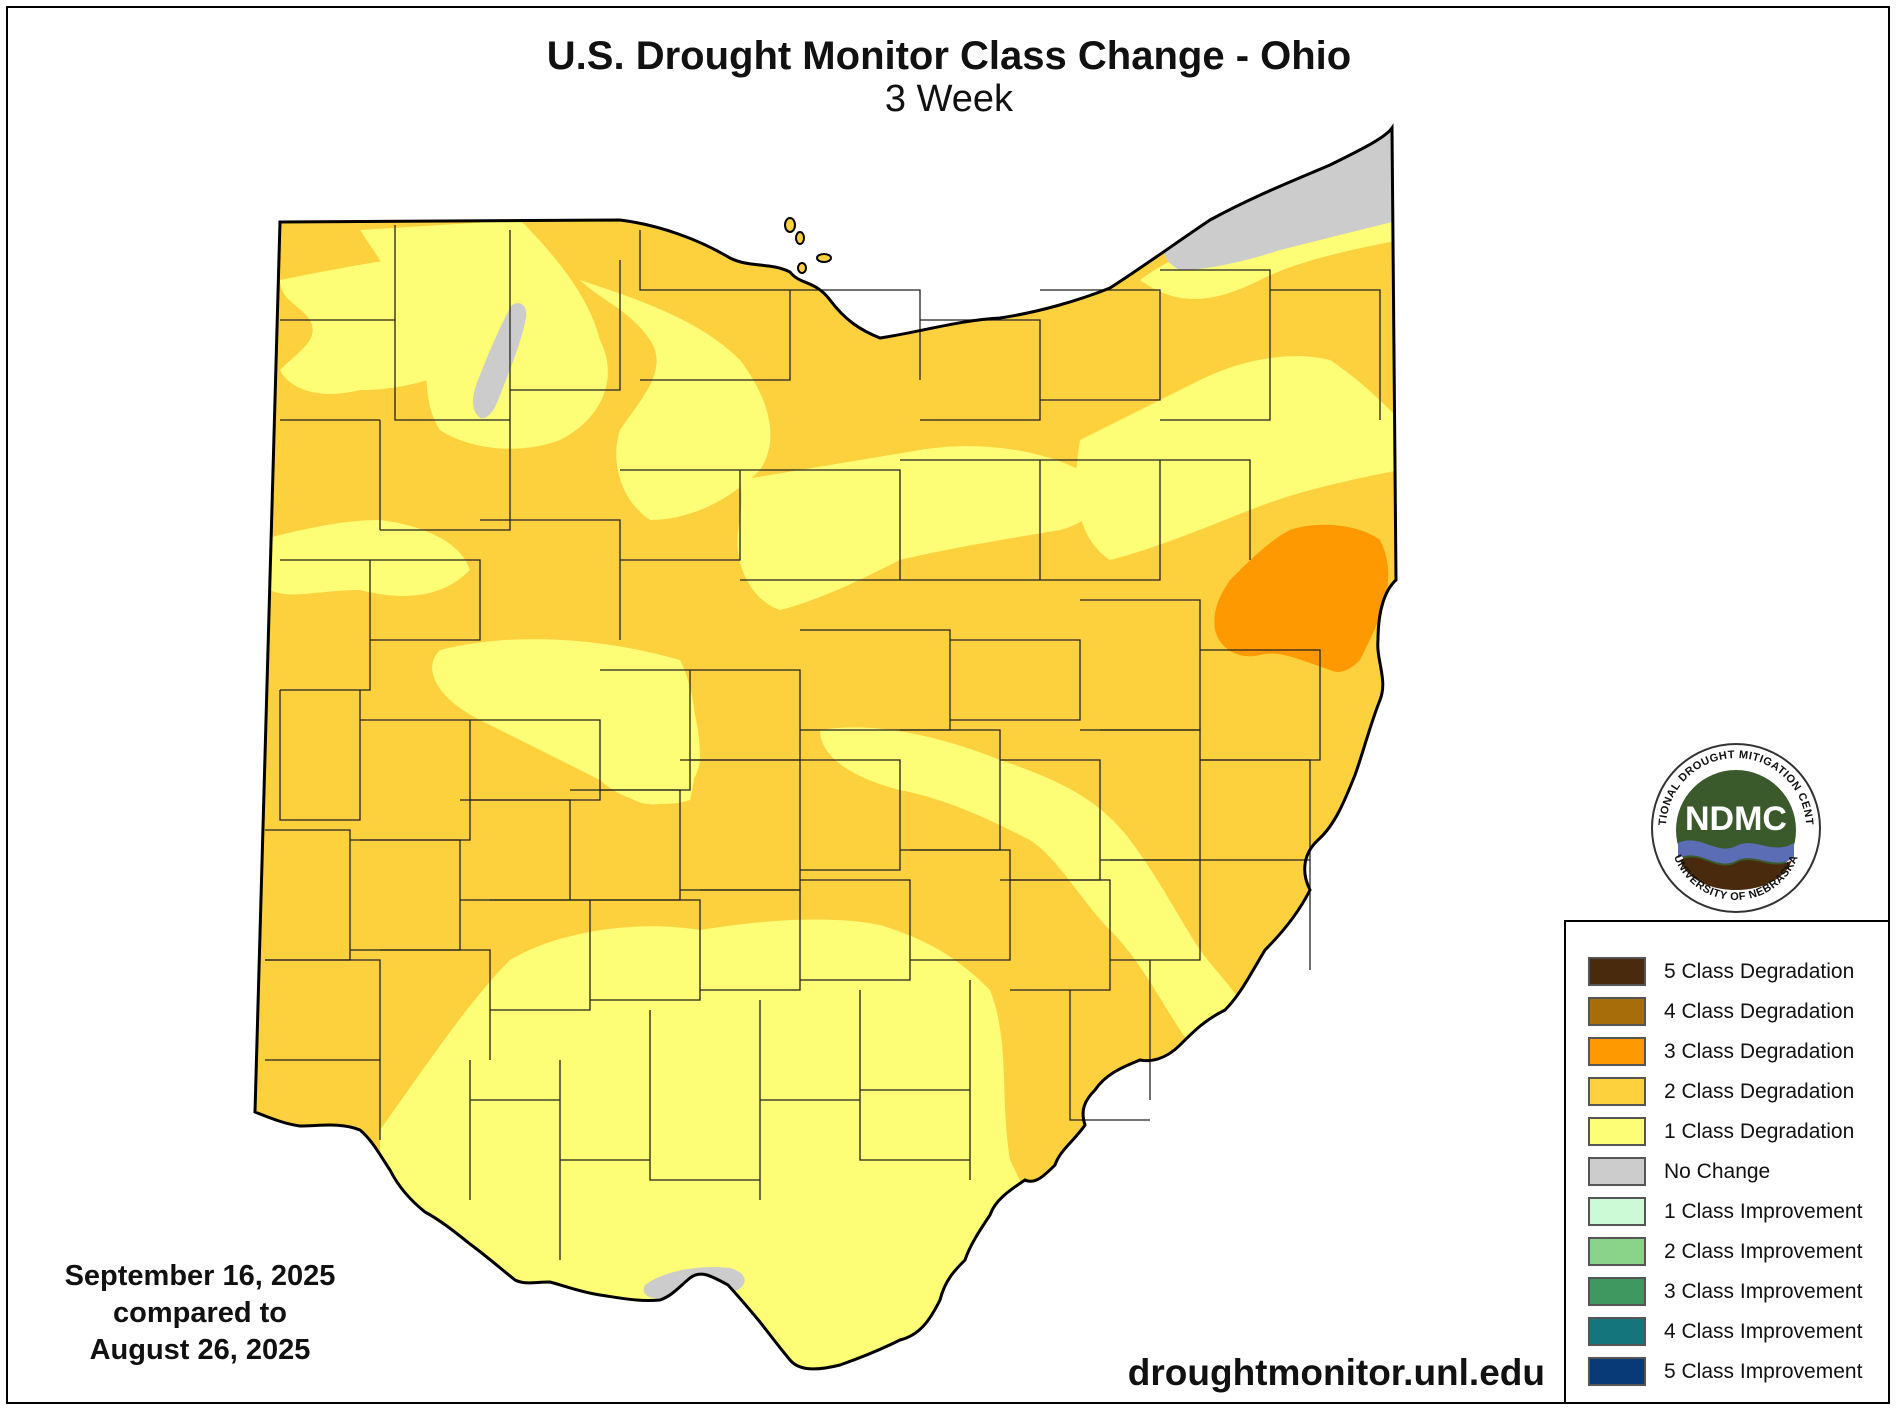 This screenshot has width=1898, height=1412. I want to click on legend-item: 2 Class Degradation, so click(1738, 1092).